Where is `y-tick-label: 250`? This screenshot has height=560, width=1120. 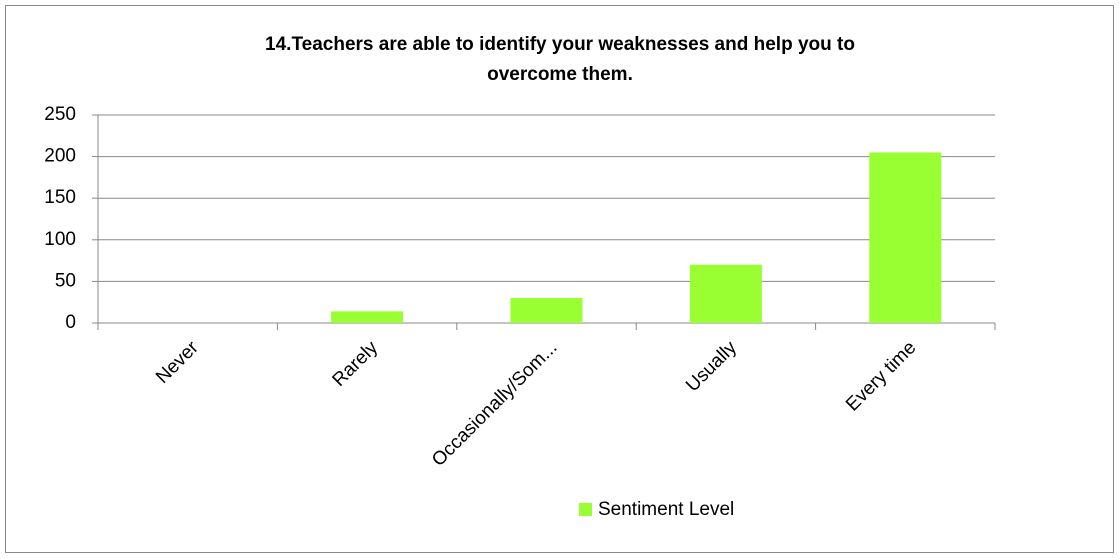
y-tick-label: 250 is located at coordinates (60, 114).